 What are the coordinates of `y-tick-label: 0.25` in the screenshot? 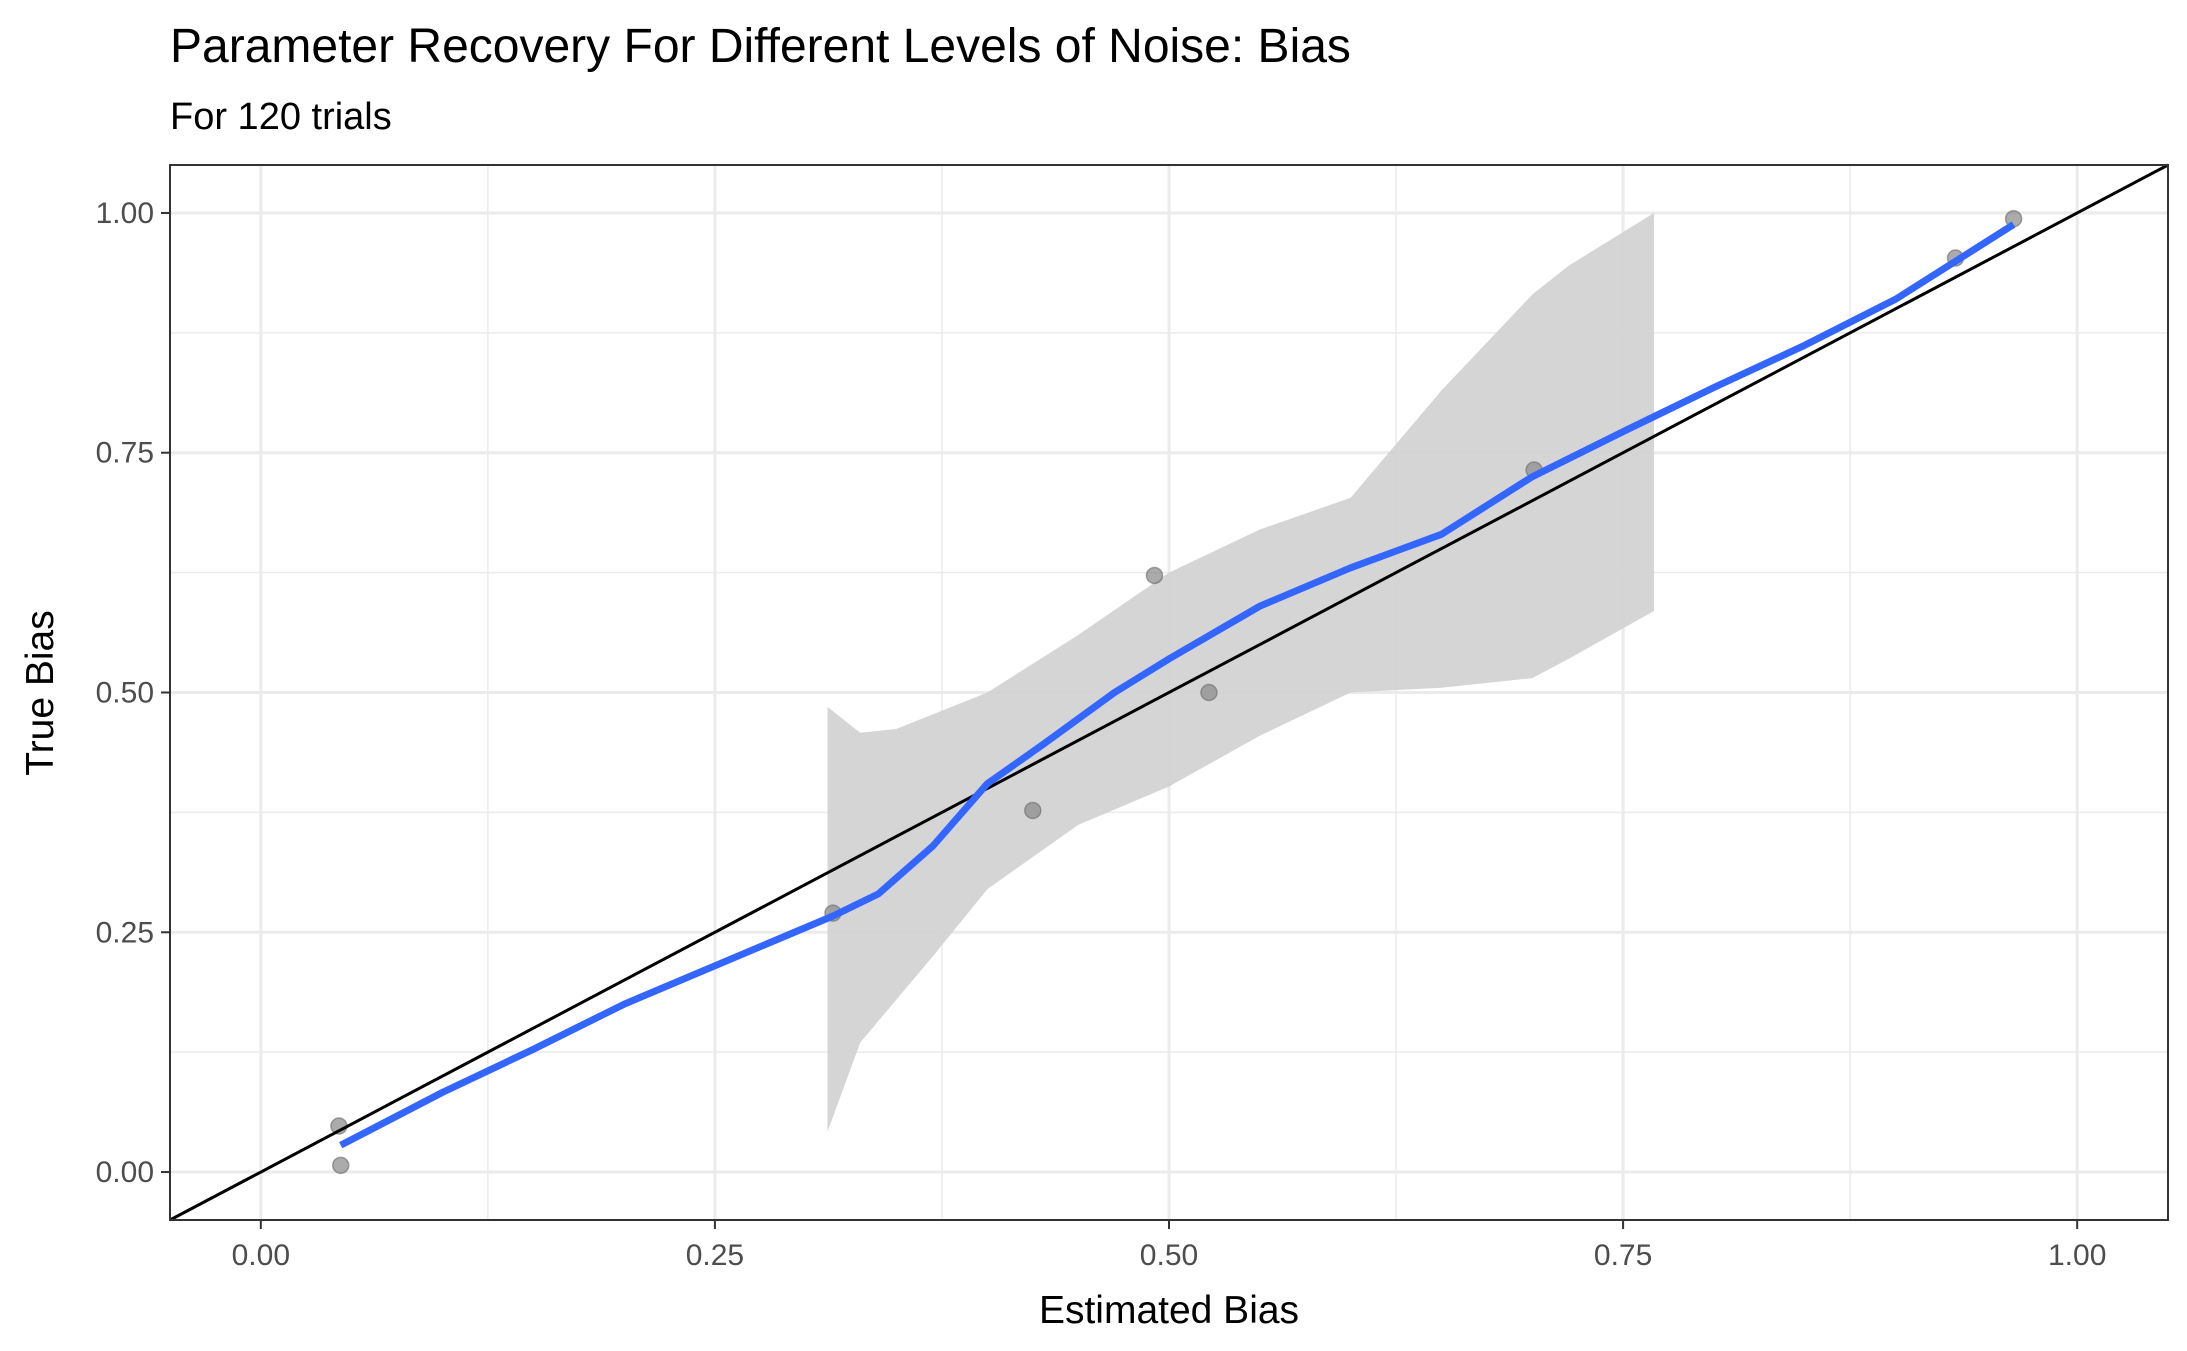 It's located at (125, 932).